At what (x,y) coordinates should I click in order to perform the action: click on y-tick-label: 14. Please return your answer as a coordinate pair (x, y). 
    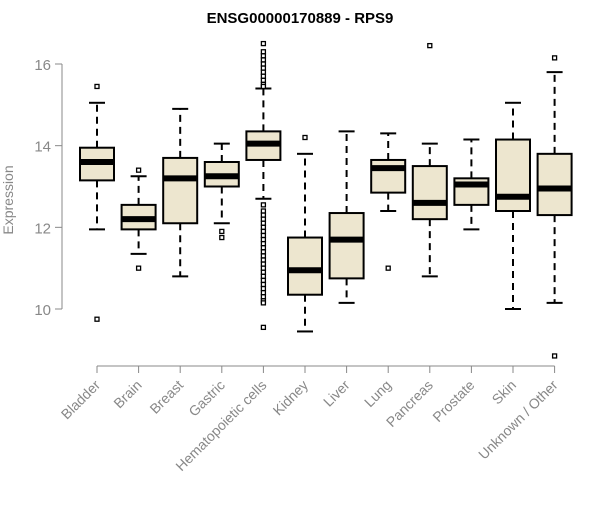
    Looking at the image, I should click on (42, 147).